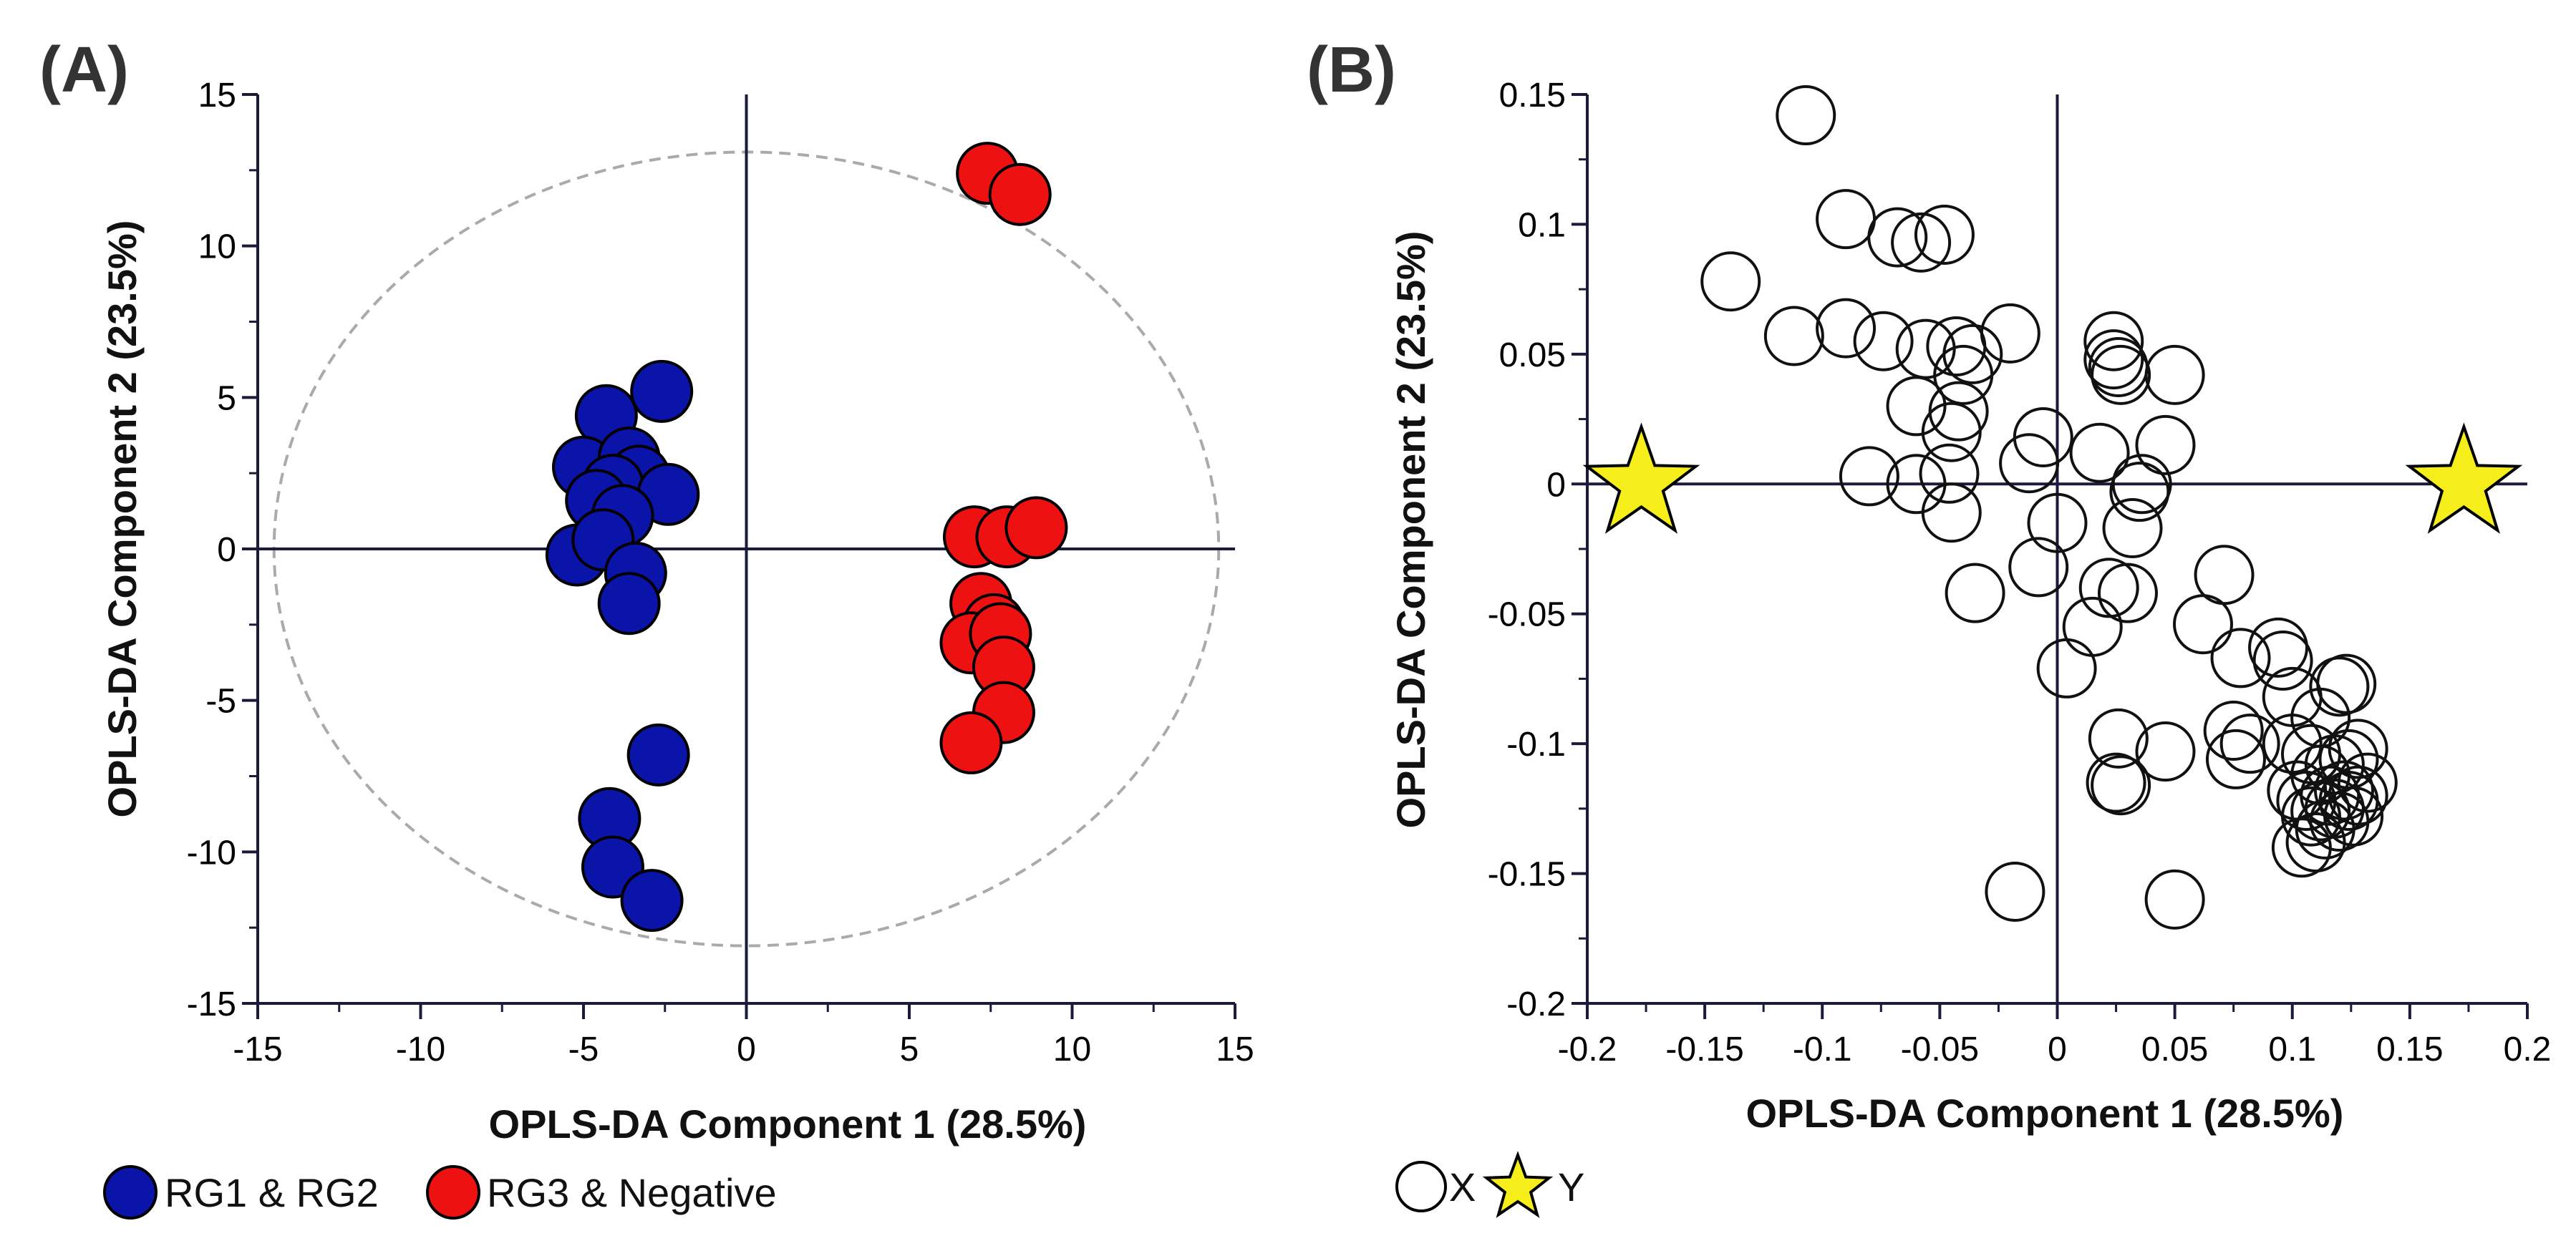  I want to click on panel-b-y-tick-label: -0.15, so click(1527, 875).